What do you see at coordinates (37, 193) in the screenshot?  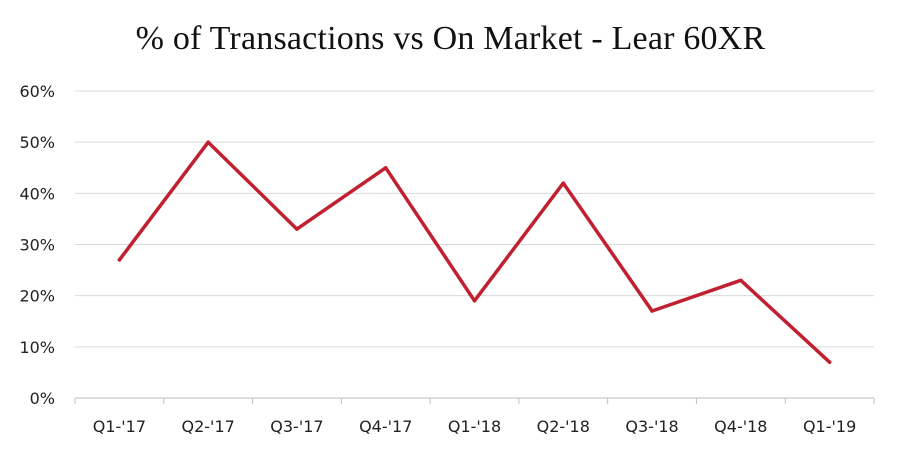 I see `y-tick-label: 40%` at bounding box center [37, 193].